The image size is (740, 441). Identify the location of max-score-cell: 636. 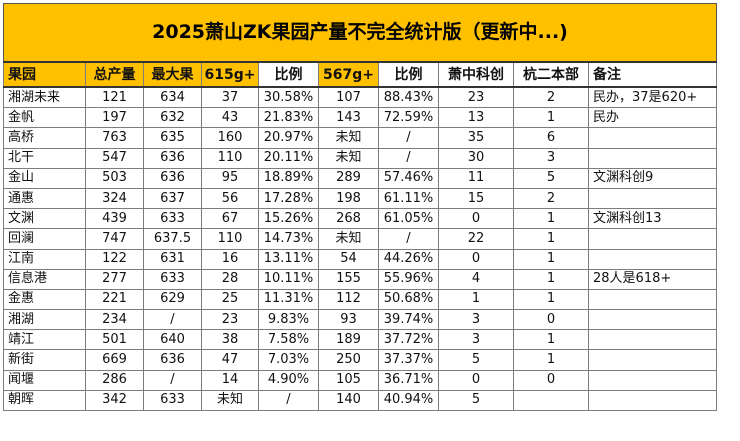
(172, 158).